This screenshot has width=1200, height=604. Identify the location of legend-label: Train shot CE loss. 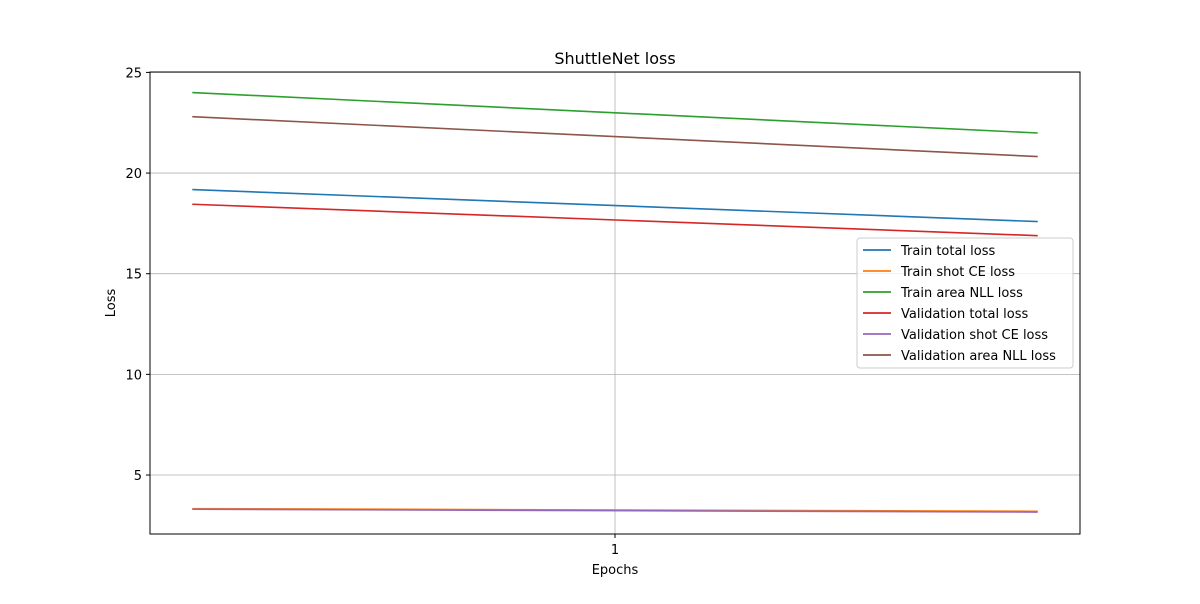
(957, 272).